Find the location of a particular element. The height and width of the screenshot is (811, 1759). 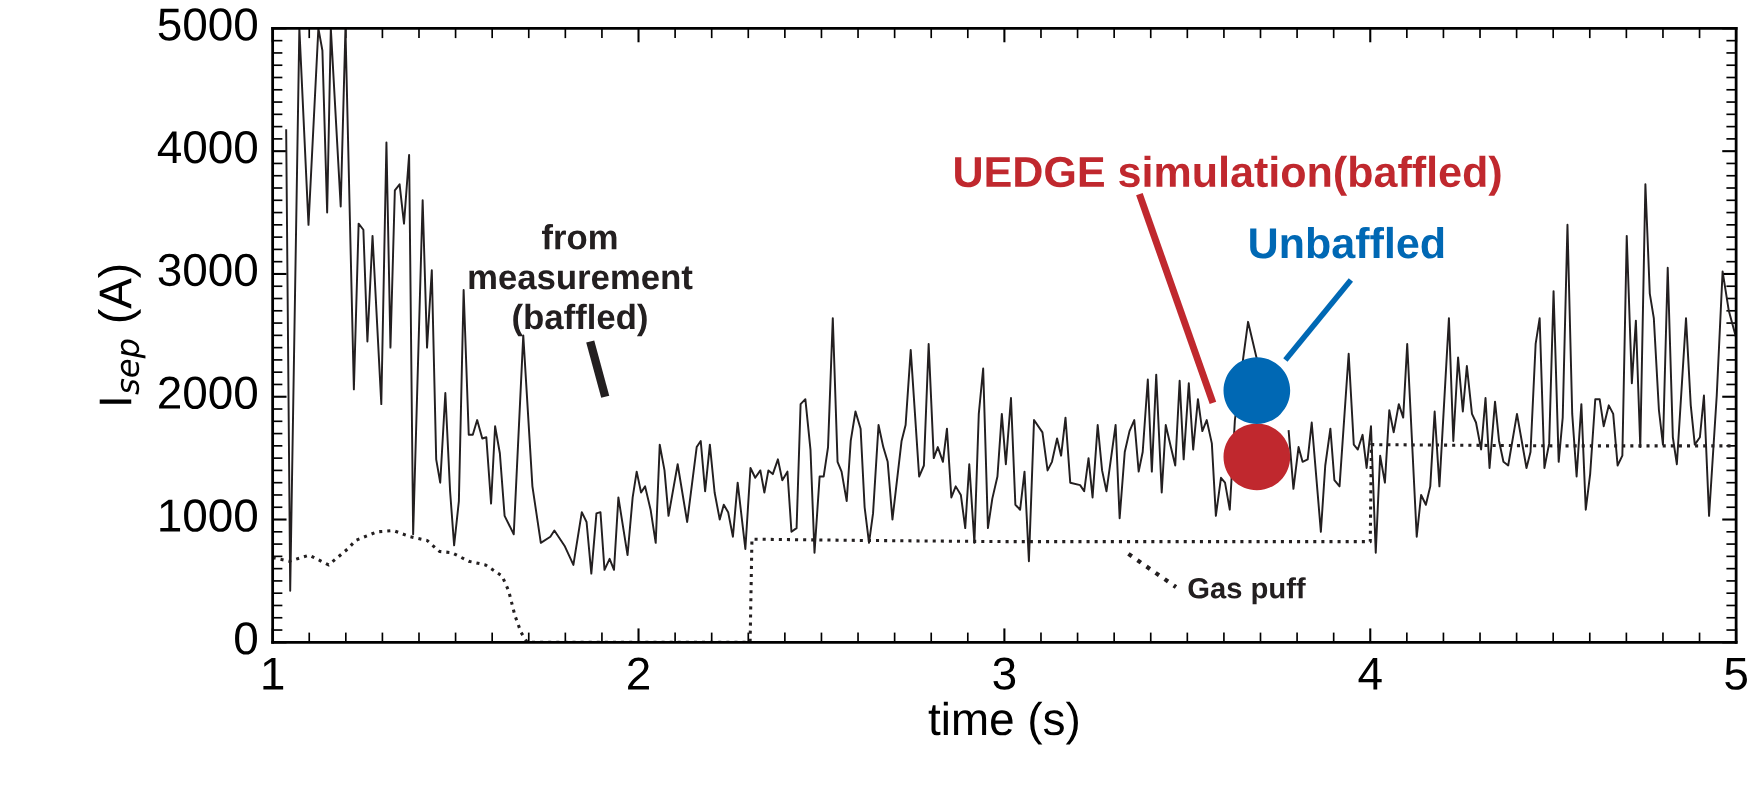

x-tick-label: 2 is located at coordinates (638, 673).